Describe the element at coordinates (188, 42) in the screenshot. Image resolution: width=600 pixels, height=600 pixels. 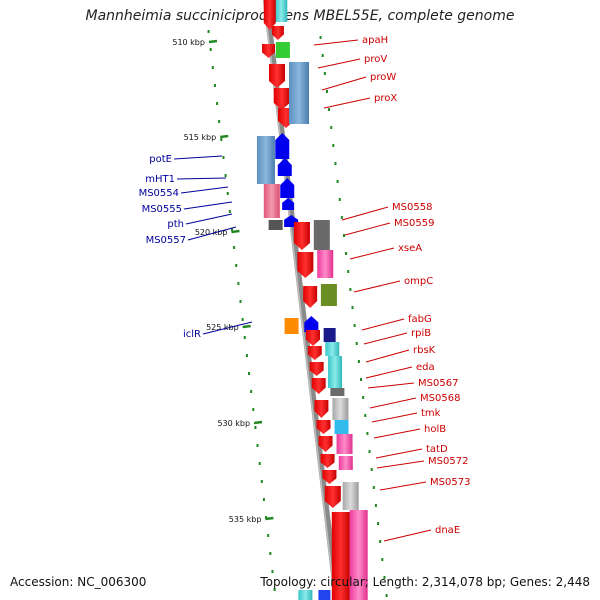
I see `svg-text: 510 kbp` at that location.